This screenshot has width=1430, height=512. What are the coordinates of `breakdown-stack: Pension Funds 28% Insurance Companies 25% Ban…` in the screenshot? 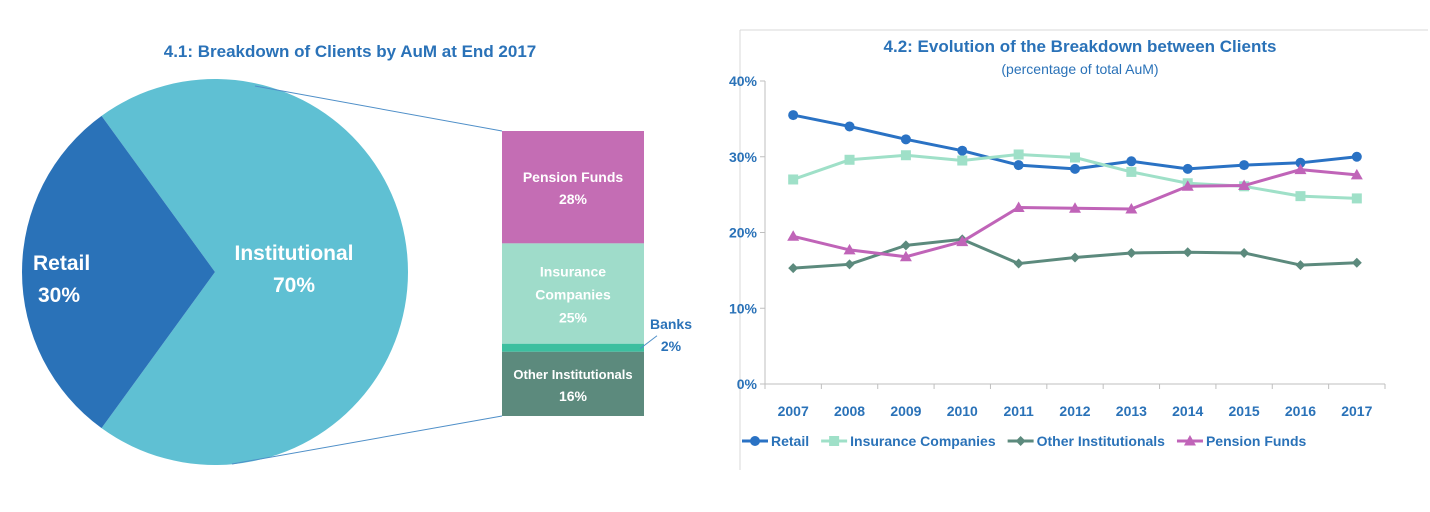 It's located at (597, 273).